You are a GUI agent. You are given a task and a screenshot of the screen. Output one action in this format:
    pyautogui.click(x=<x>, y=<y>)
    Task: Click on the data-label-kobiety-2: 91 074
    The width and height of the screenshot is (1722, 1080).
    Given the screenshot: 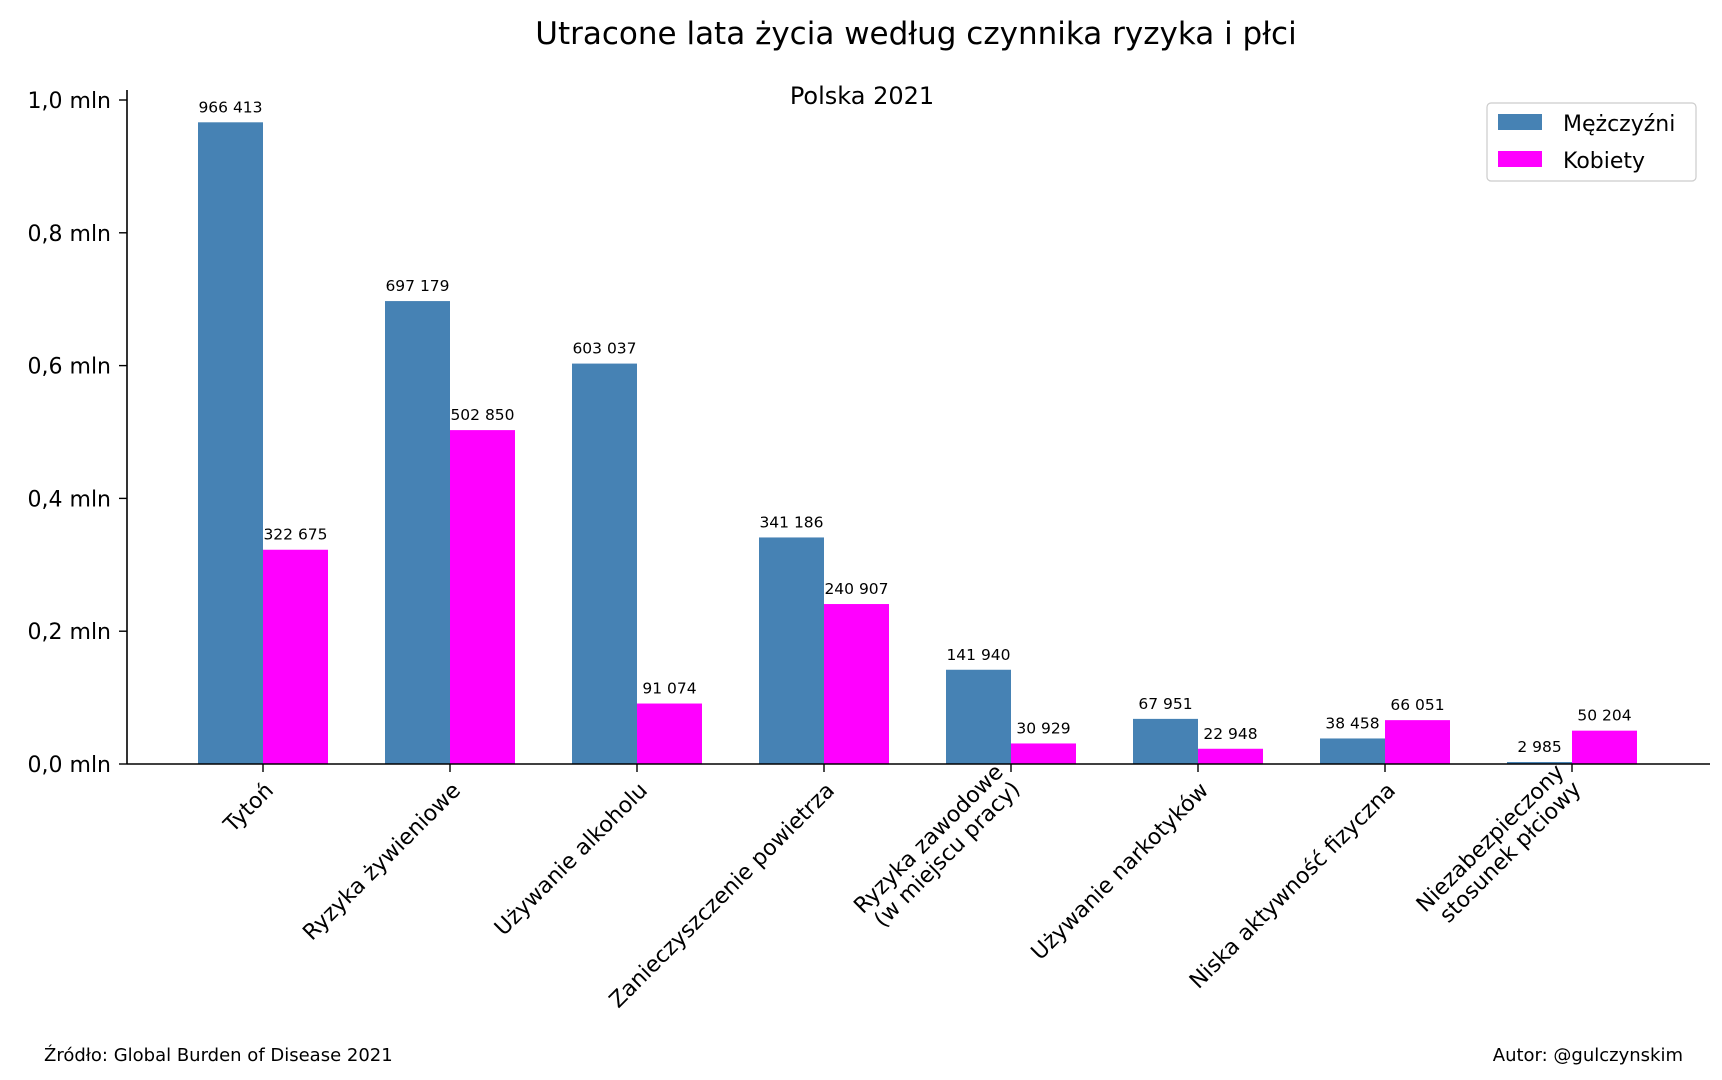 What is the action you would take?
    pyautogui.click(x=669, y=689)
    